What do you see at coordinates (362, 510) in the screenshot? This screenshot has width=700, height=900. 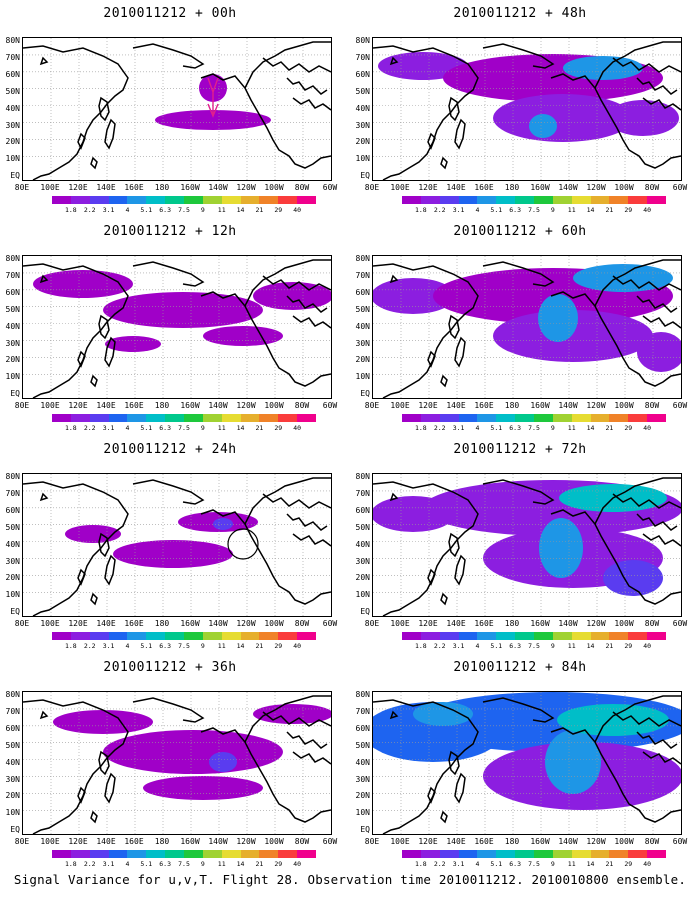 I see `latitude-label: 60N` at bounding box center [362, 510].